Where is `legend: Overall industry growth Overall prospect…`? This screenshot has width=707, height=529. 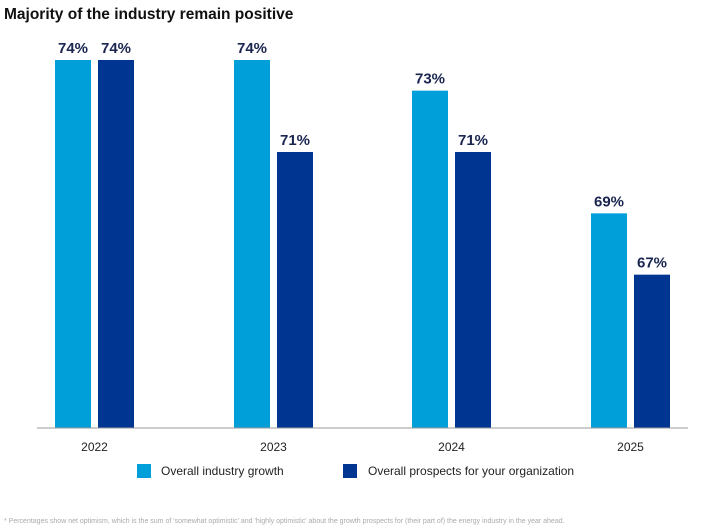 legend: Overall industry growth Overall prospect… is located at coordinates (355, 471).